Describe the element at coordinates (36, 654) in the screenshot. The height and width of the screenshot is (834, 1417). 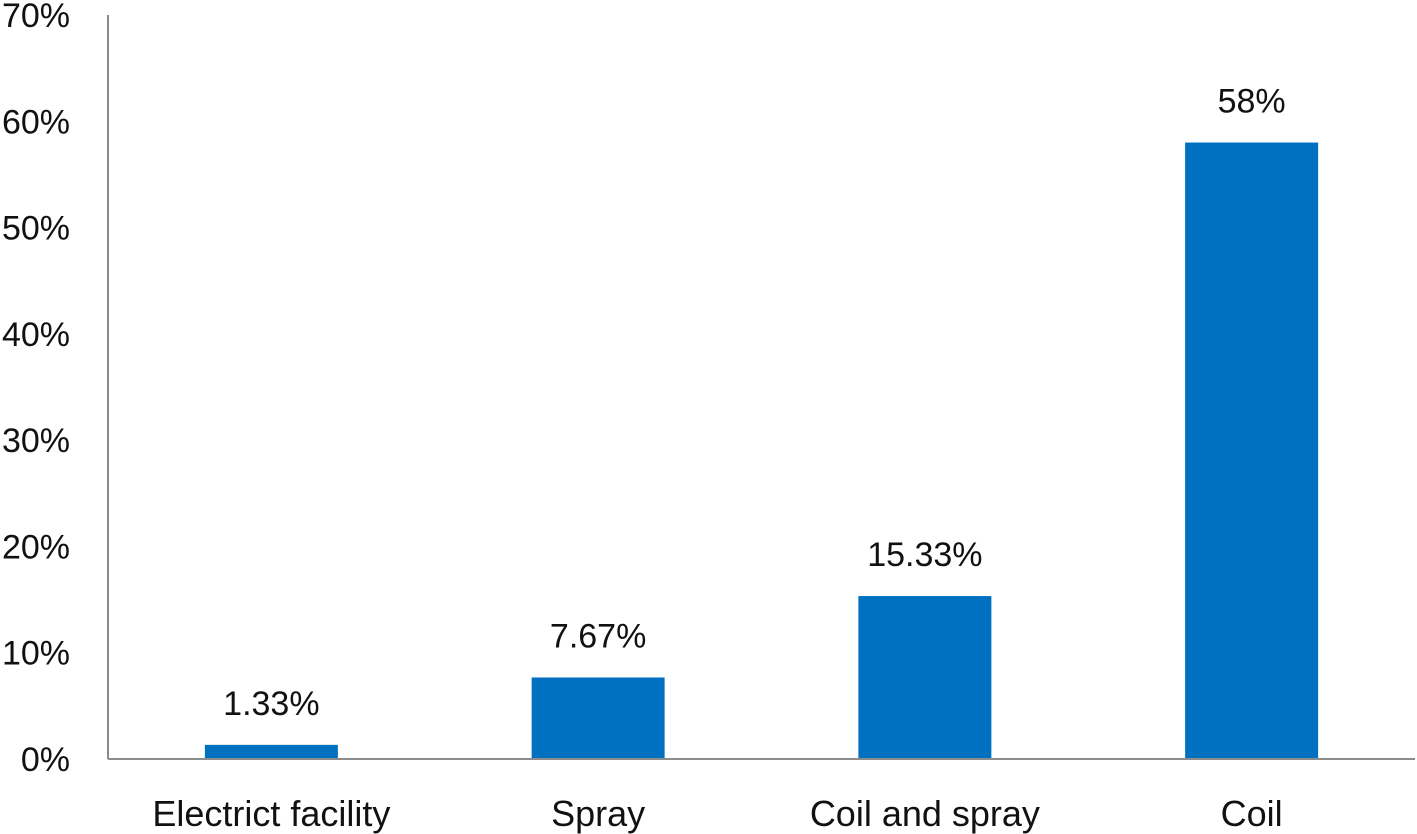
I see `y-tick-label: 10%` at that location.